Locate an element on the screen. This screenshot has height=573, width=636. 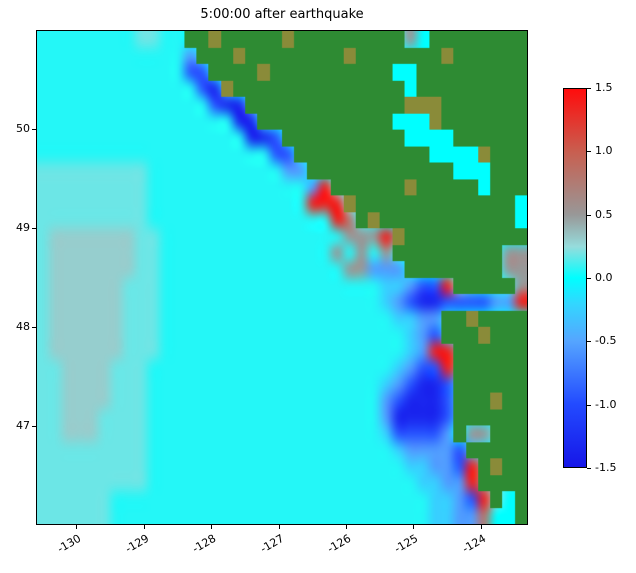
plot-title: 5:00:00 after earthquake is located at coordinates (282, 14).